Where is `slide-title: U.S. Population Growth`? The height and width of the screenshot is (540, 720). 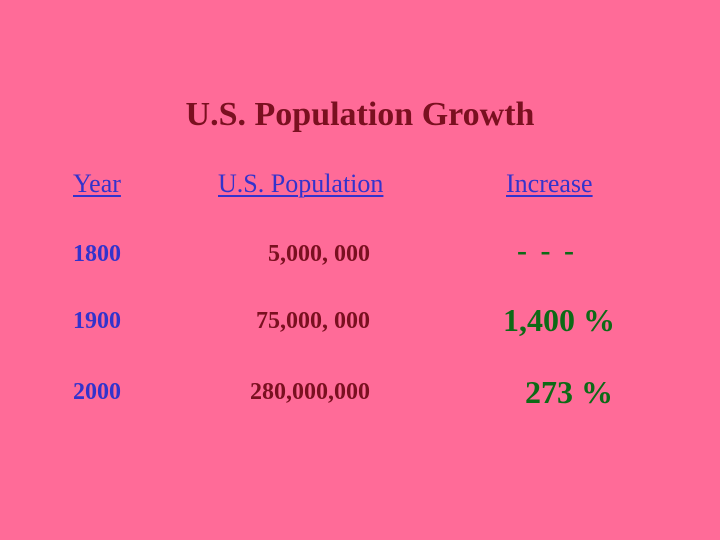
slide-title: U.S. Population Growth is located at coordinates (360, 114).